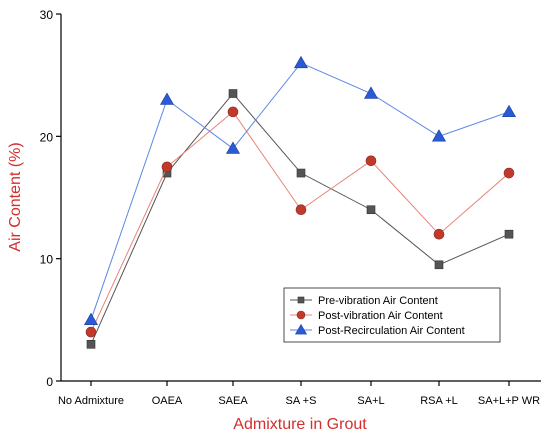  Describe the element at coordinates (370, 401) in the screenshot. I see `x-tick-label-4: SA+L` at that location.